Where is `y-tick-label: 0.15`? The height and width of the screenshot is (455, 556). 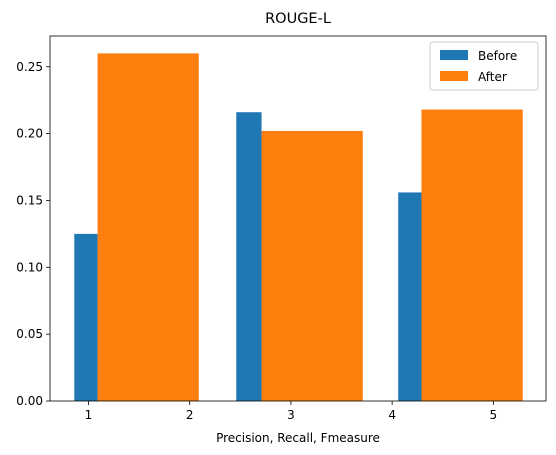 y-tick-label: 0.15 is located at coordinates (29, 200).